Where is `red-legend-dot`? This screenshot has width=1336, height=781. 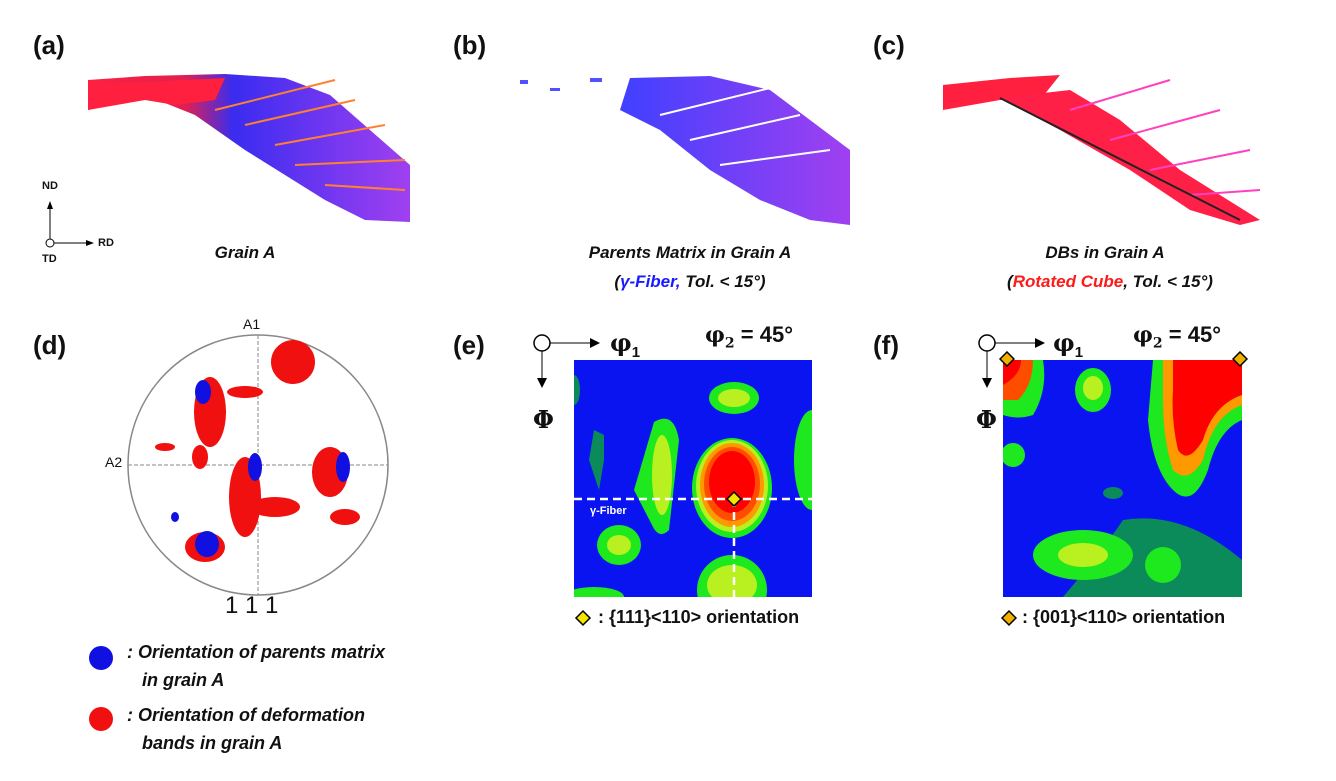 red-legend-dot is located at coordinates (101, 719).